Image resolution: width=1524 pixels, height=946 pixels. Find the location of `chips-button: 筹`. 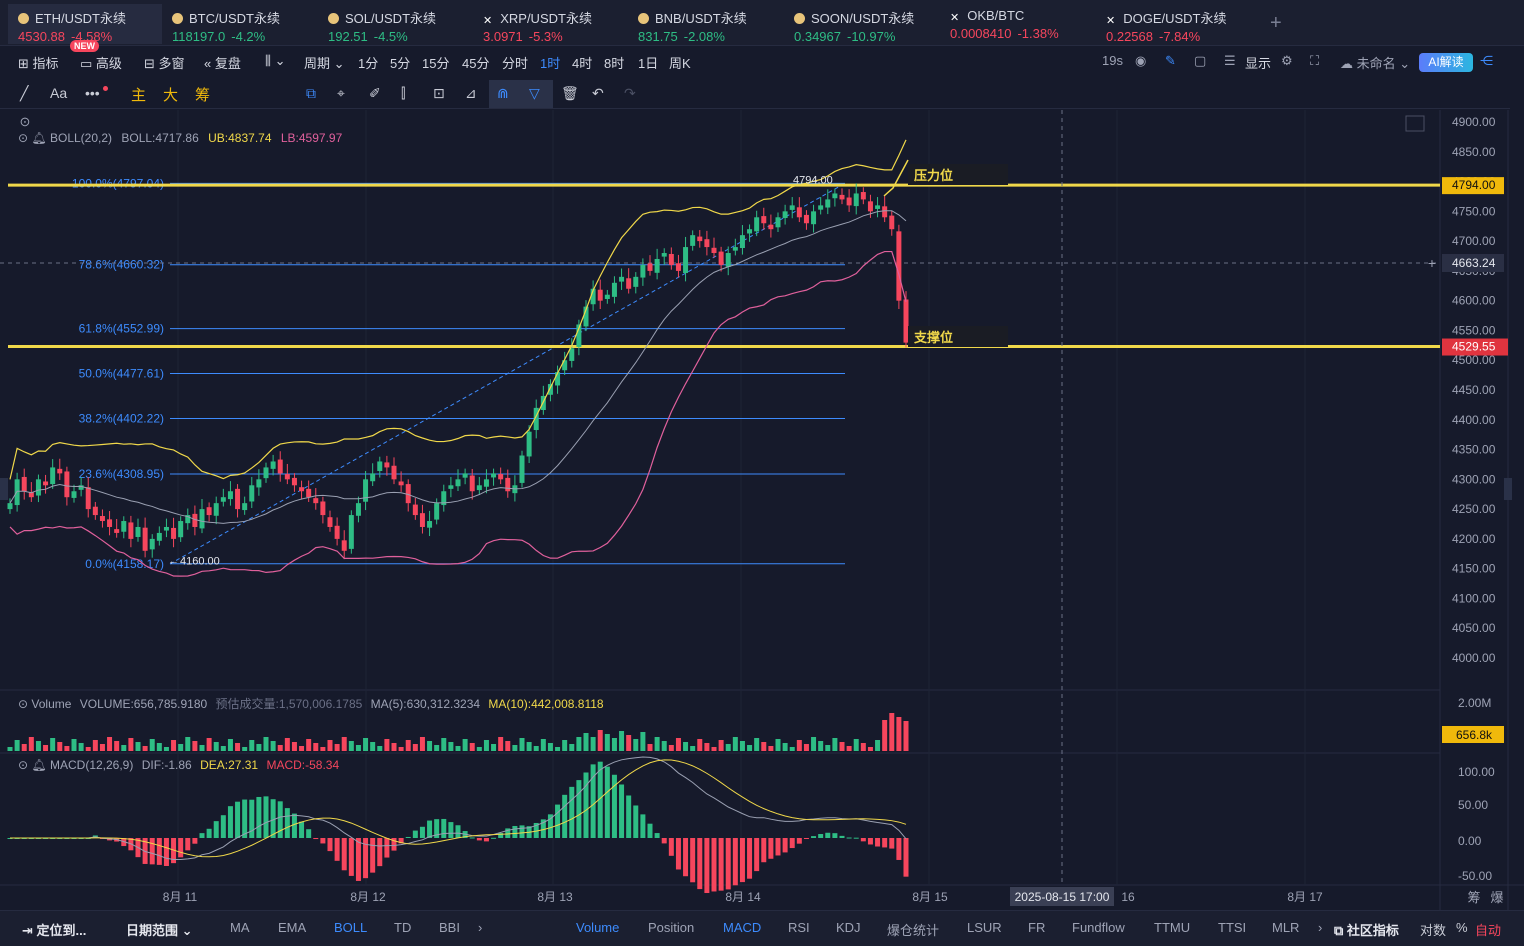

chips-button: 筹 is located at coordinates (203, 95).